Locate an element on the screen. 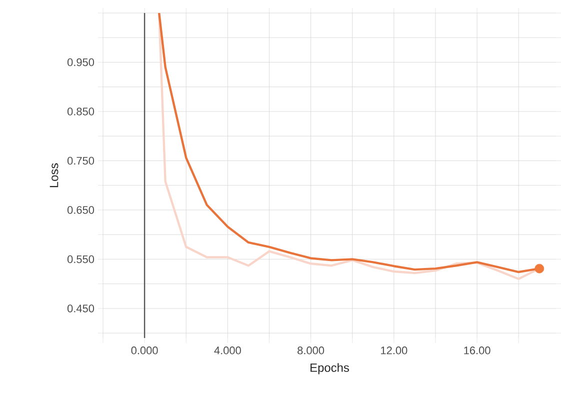 The image size is (561, 409). x-tick-label: 4.000 is located at coordinates (227, 350).